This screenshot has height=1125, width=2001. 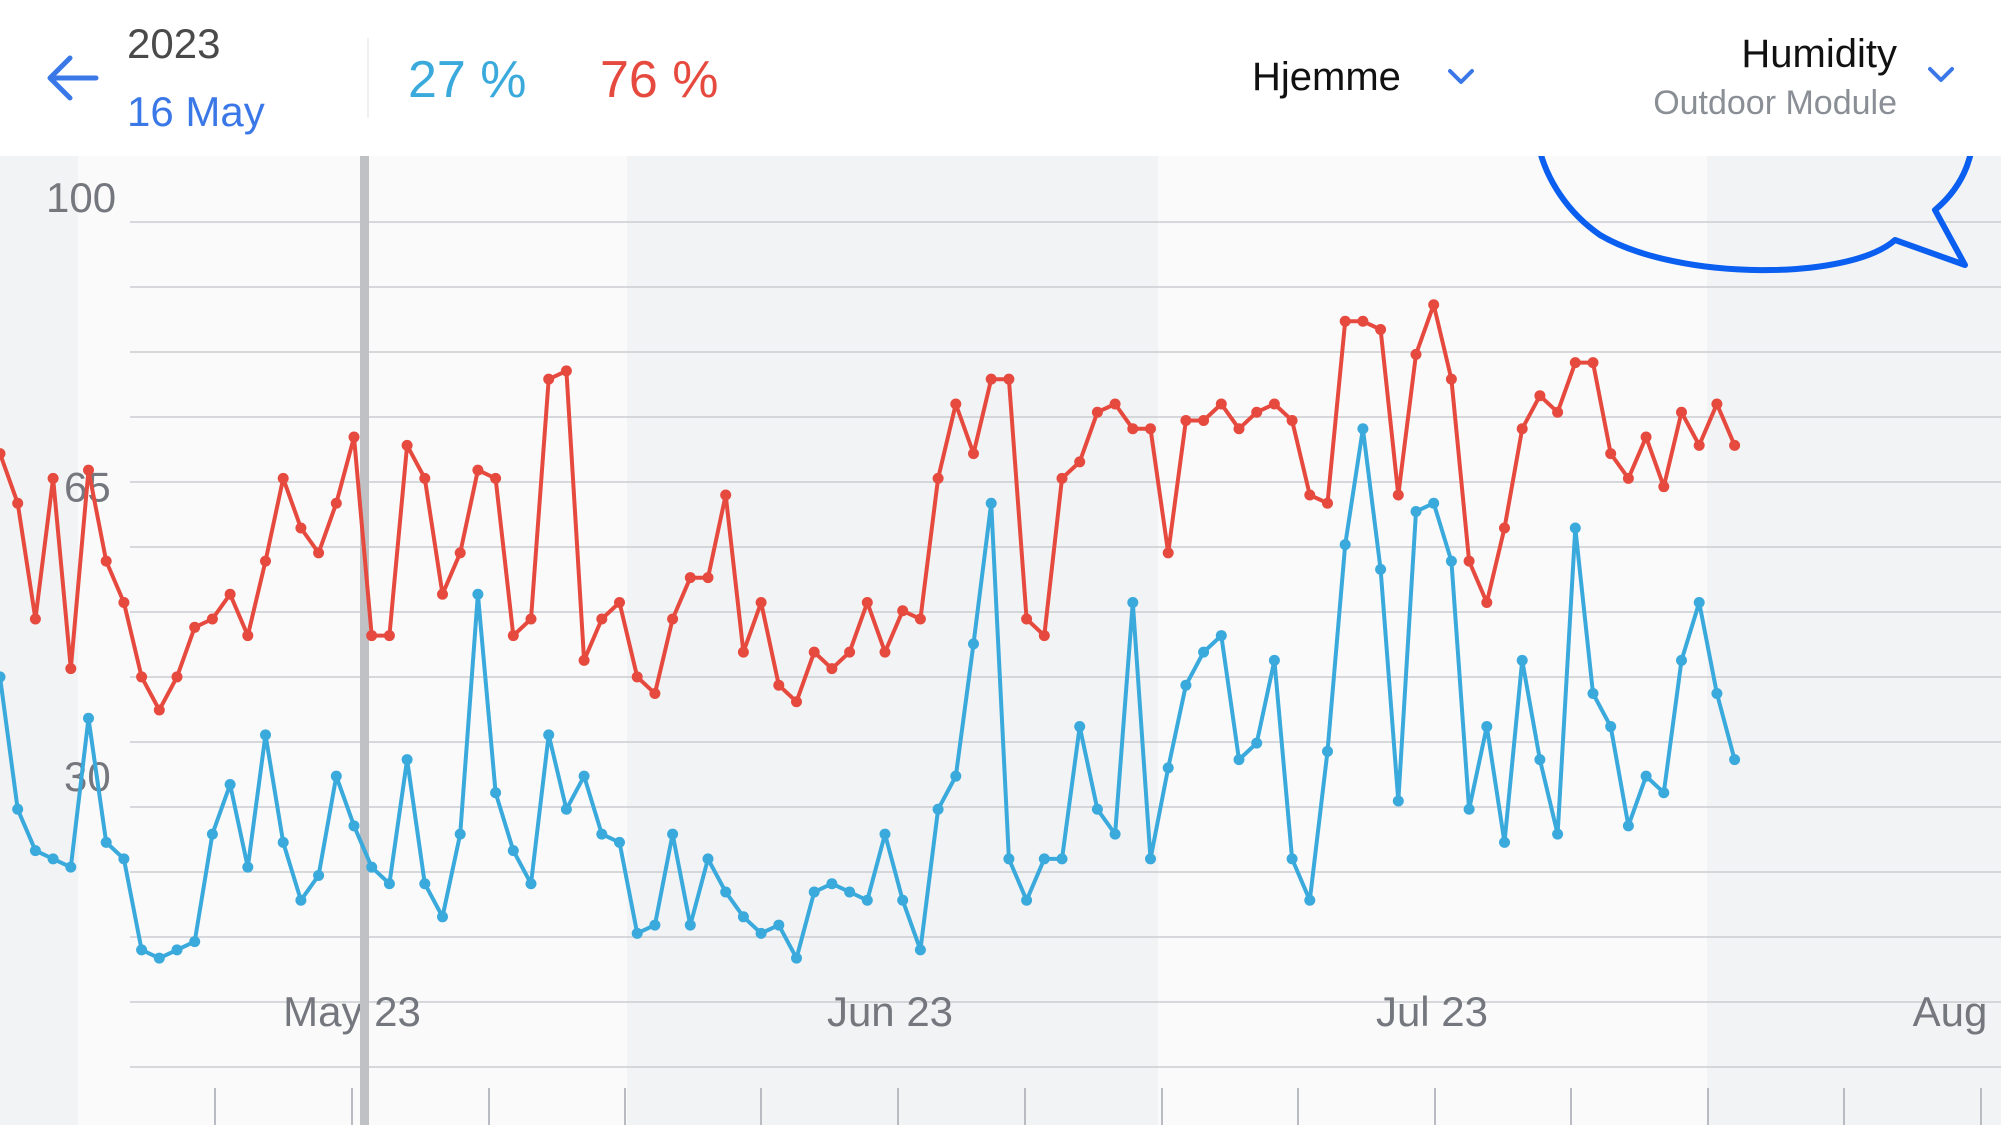 I want to click on metric-selector, so click(x=1775, y=80).